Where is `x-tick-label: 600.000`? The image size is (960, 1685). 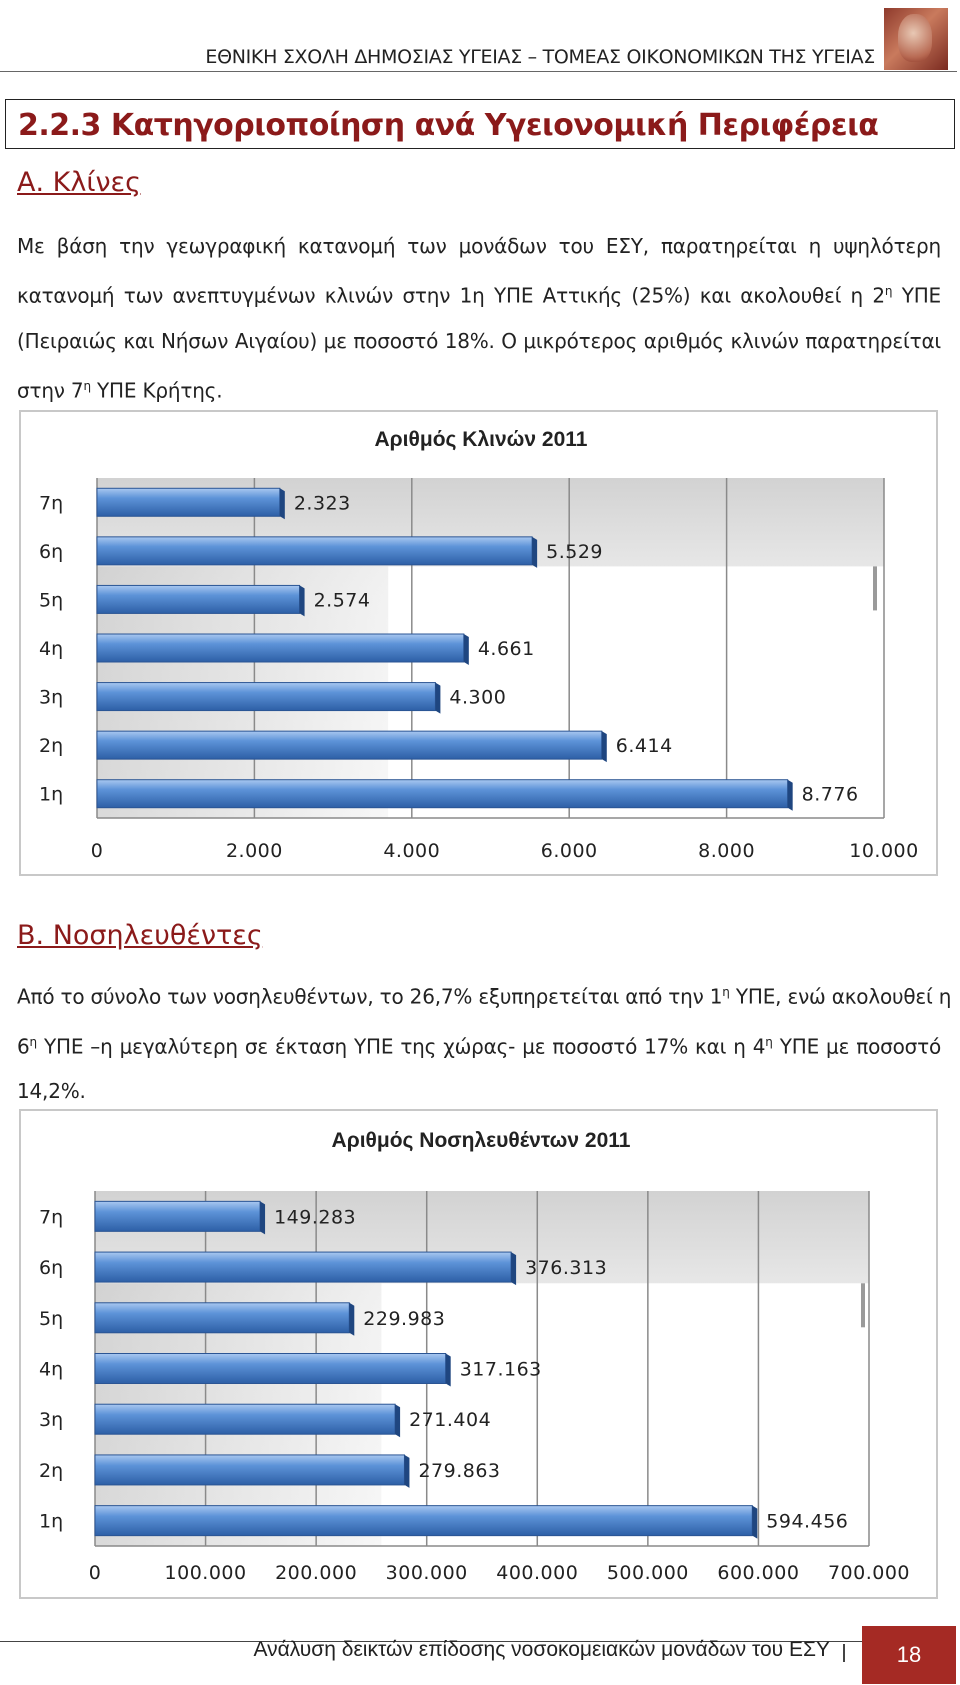
x-tick-label: 600.000 is located at coordinates (758, 1573).